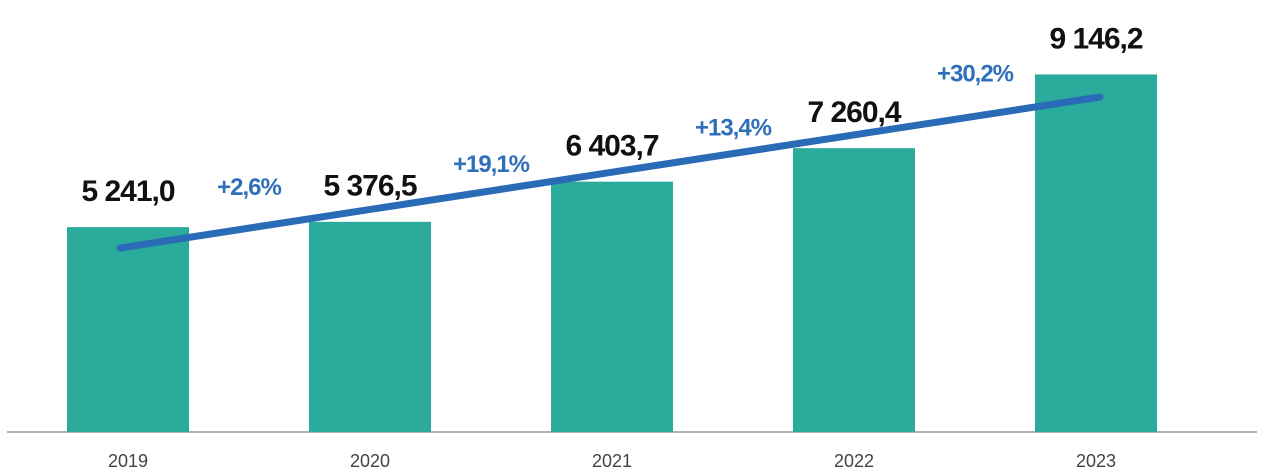  I want to click on x-tick-label: 2020, so click(370, 461).